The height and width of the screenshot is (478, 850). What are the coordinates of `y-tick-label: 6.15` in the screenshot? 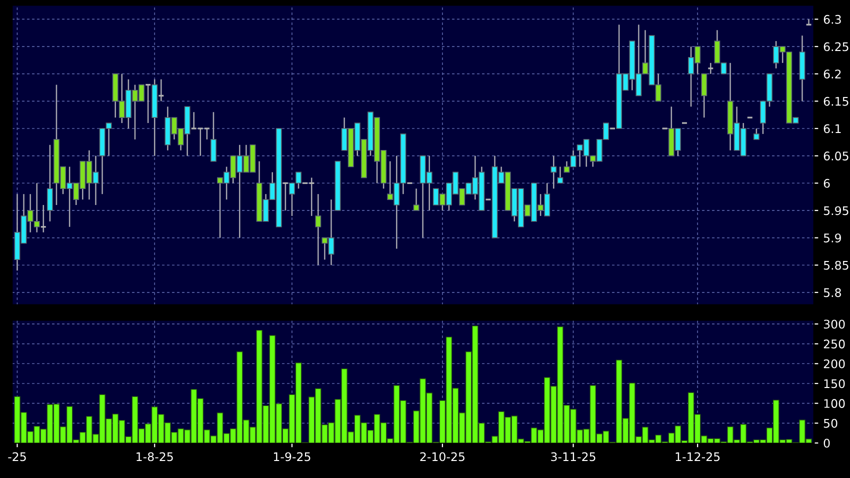 It's located at (836, 101).